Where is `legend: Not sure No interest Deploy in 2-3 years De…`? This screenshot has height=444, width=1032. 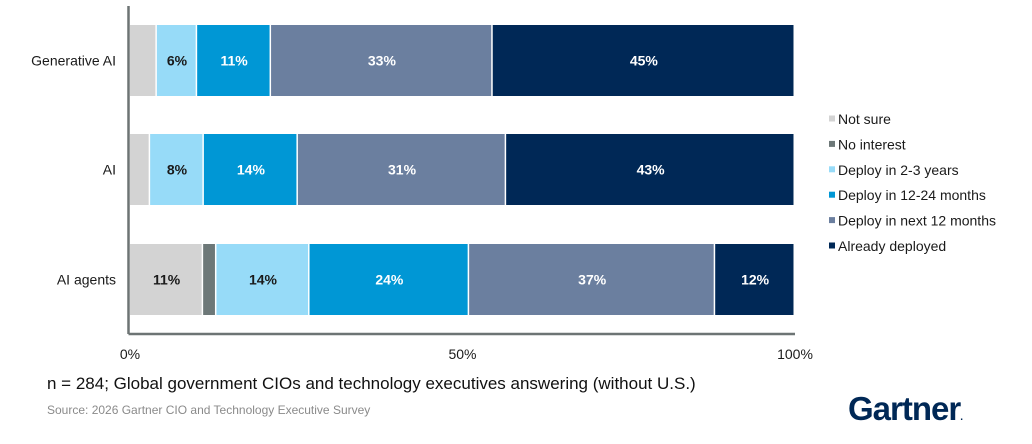
legend: Not sure No interest Deploy in 2-3 years De… is located at coordinates (912, 182).